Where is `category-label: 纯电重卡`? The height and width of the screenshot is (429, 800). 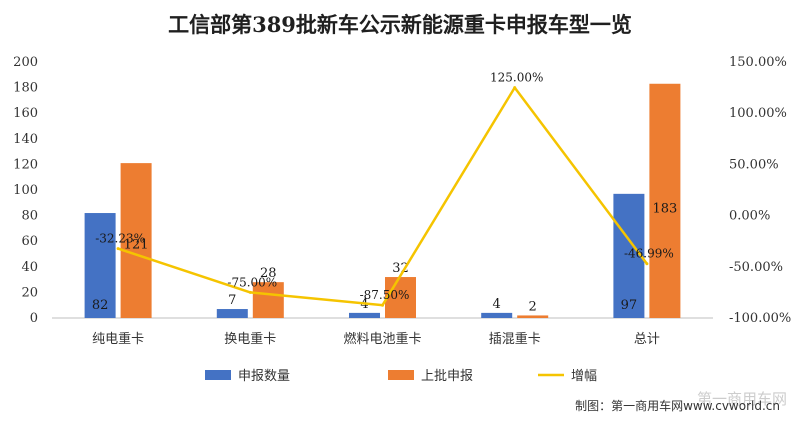 category-label: 纯电重卡 is located at coordinates (118, 339).